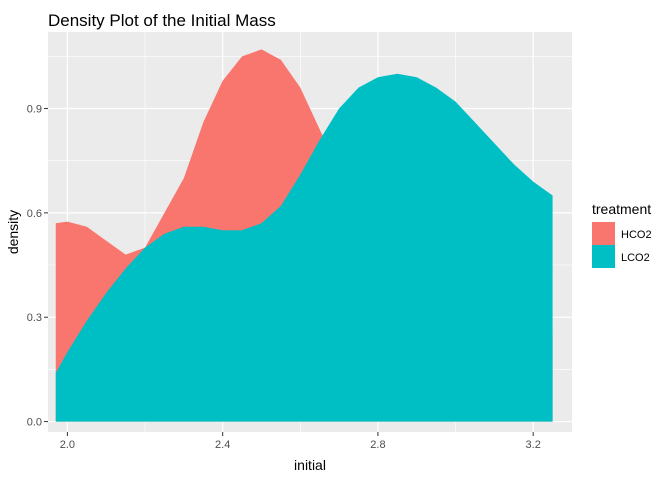 Image resolution: width=672 pixels, height=480 pixels. What do you see at coordinates (310, 465) in the screenshot?
I see `x-axis-title: initial` at bounding box center [310, 465].